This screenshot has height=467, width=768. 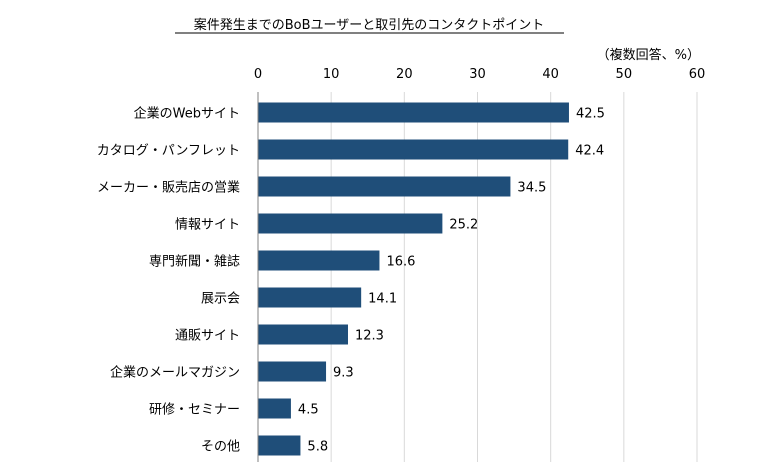 What do you see at coordinates (550, 74) in the screenshot?
I see `x-tick-label: 40` at bounding box center [550, 74].